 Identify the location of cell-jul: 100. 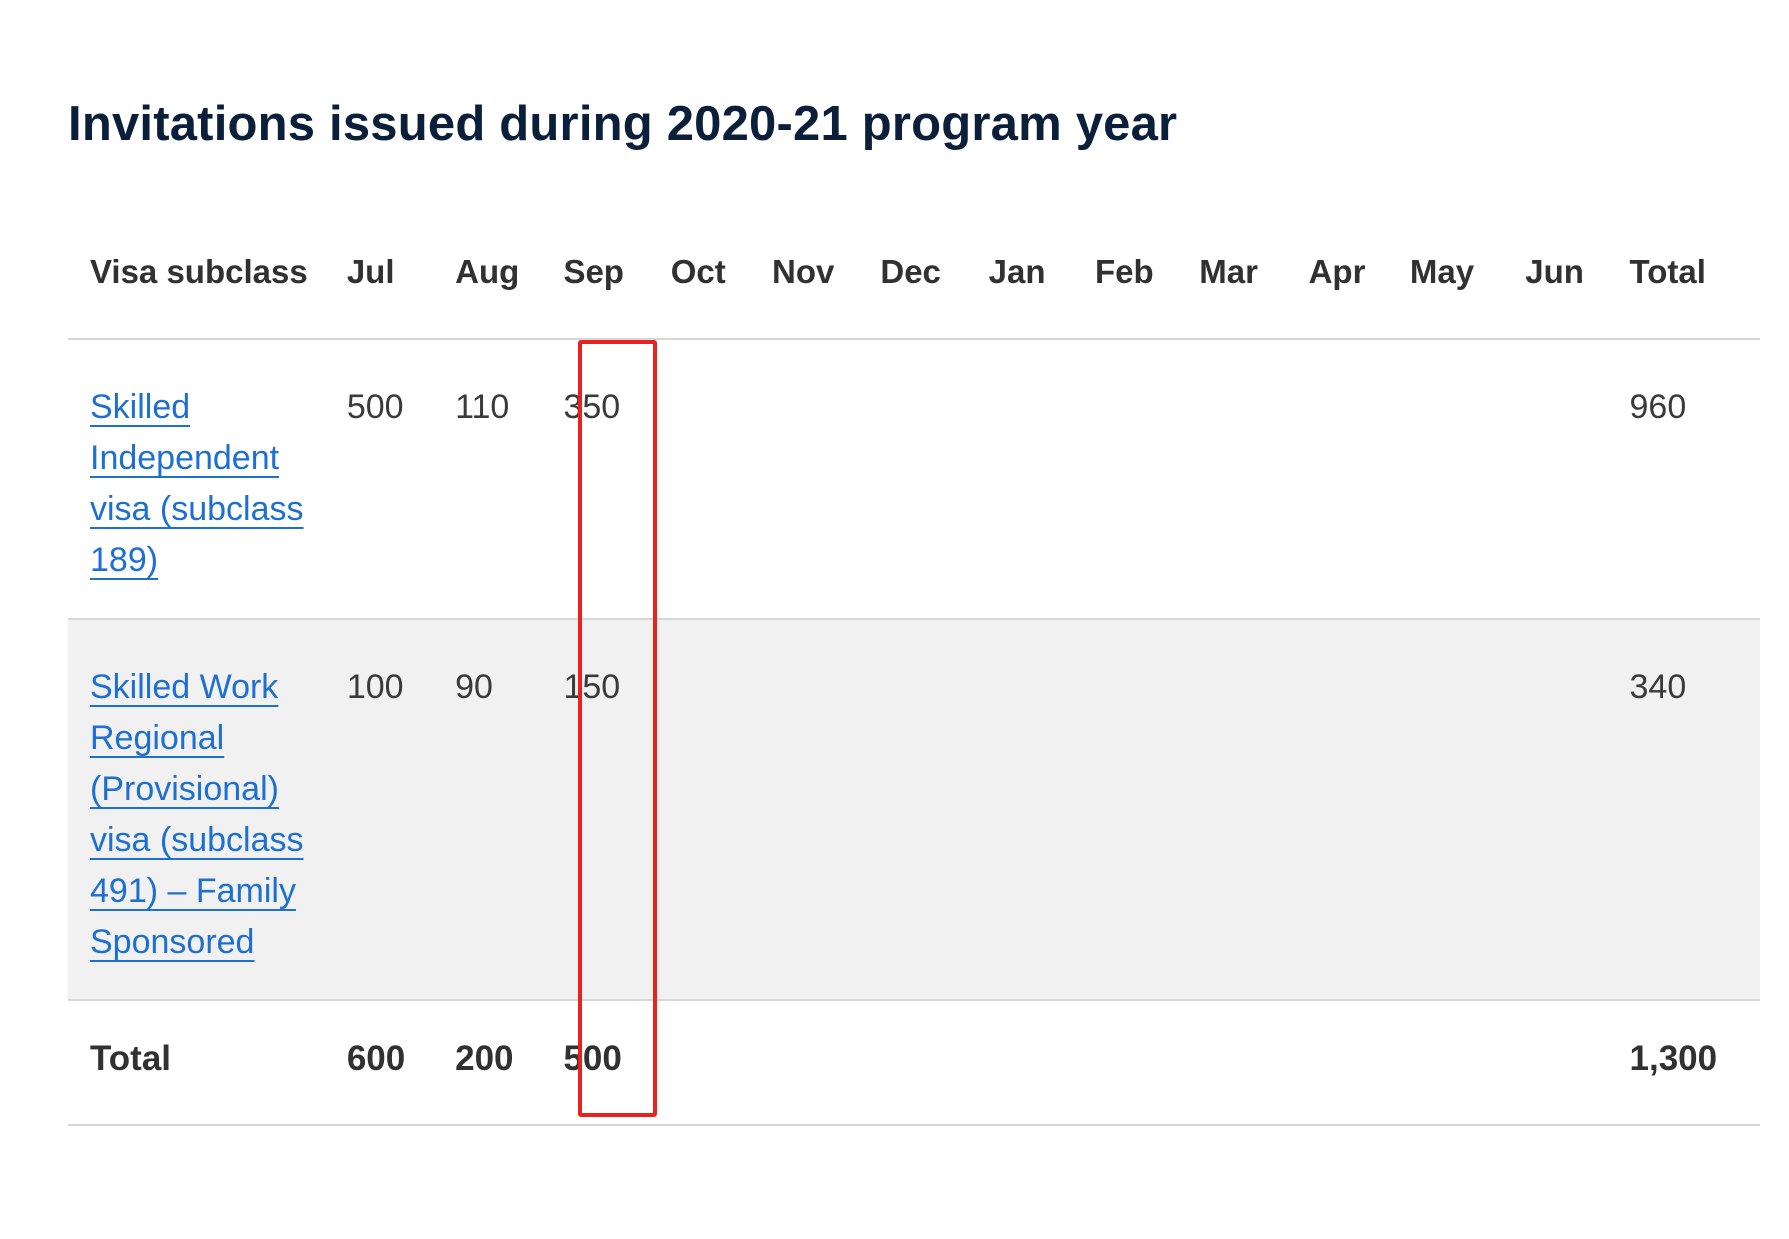
(401, 810).